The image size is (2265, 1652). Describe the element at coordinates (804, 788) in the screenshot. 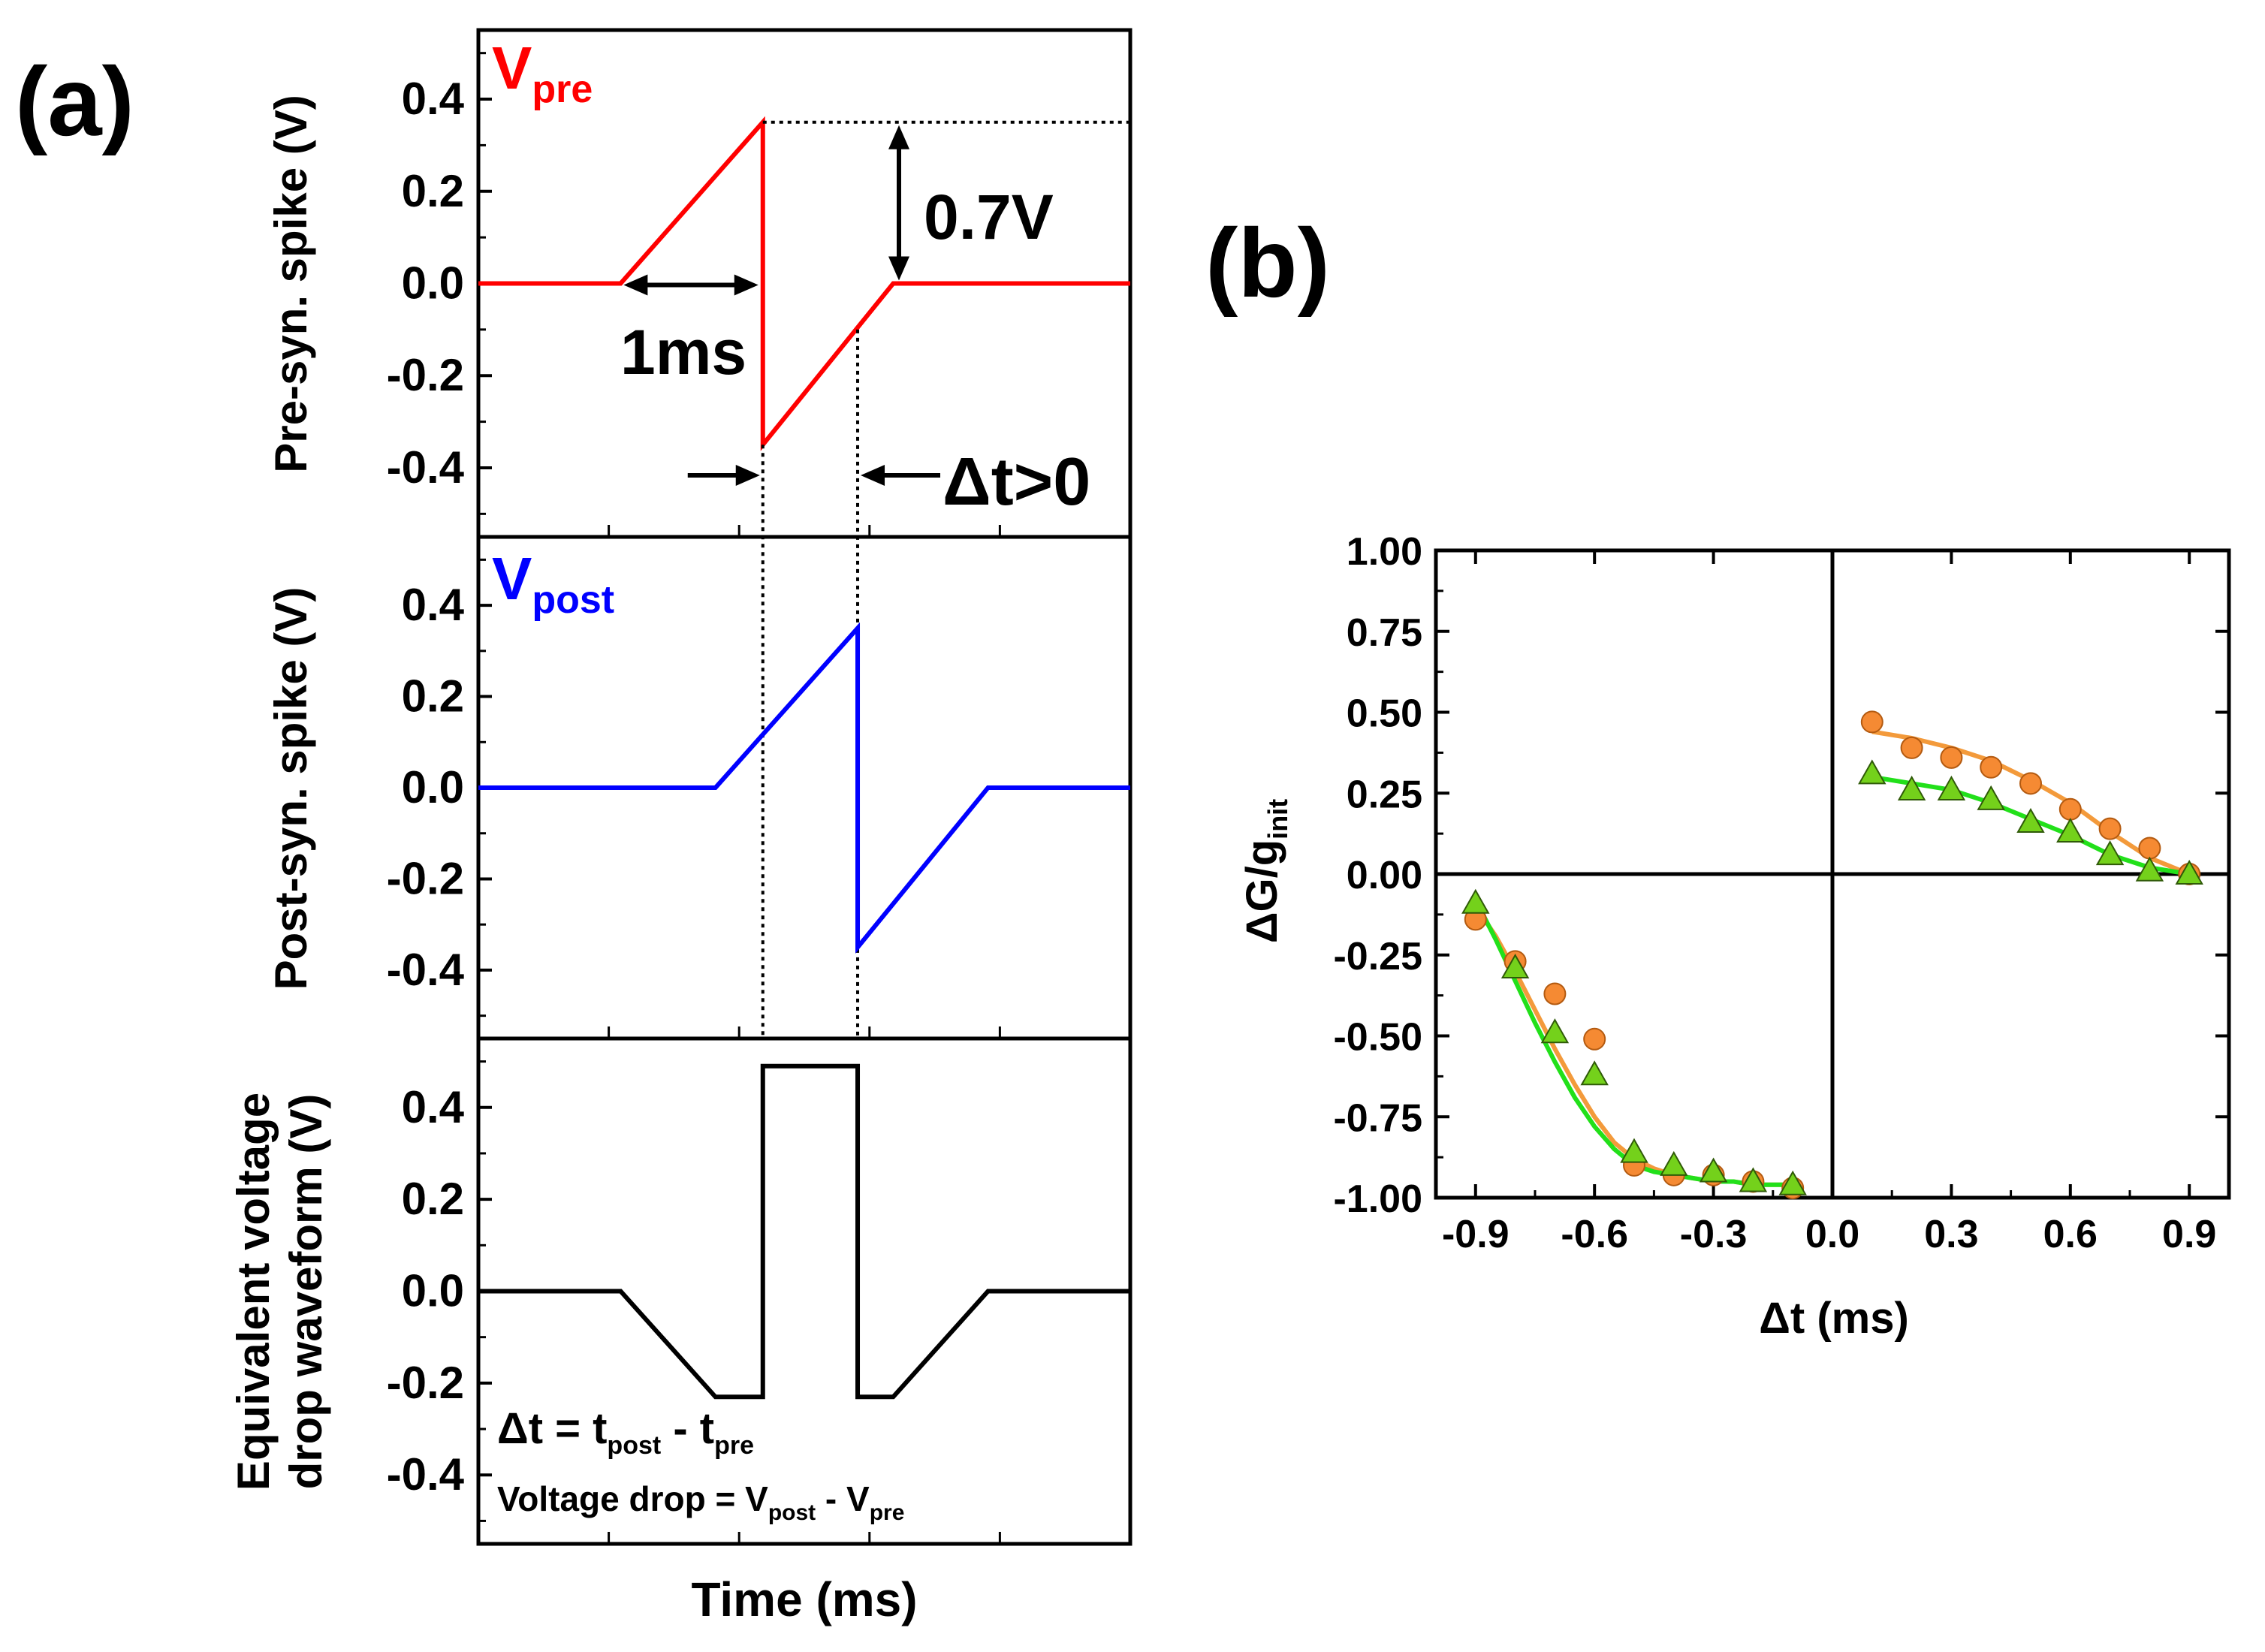

I see `post-waveform` at that location.